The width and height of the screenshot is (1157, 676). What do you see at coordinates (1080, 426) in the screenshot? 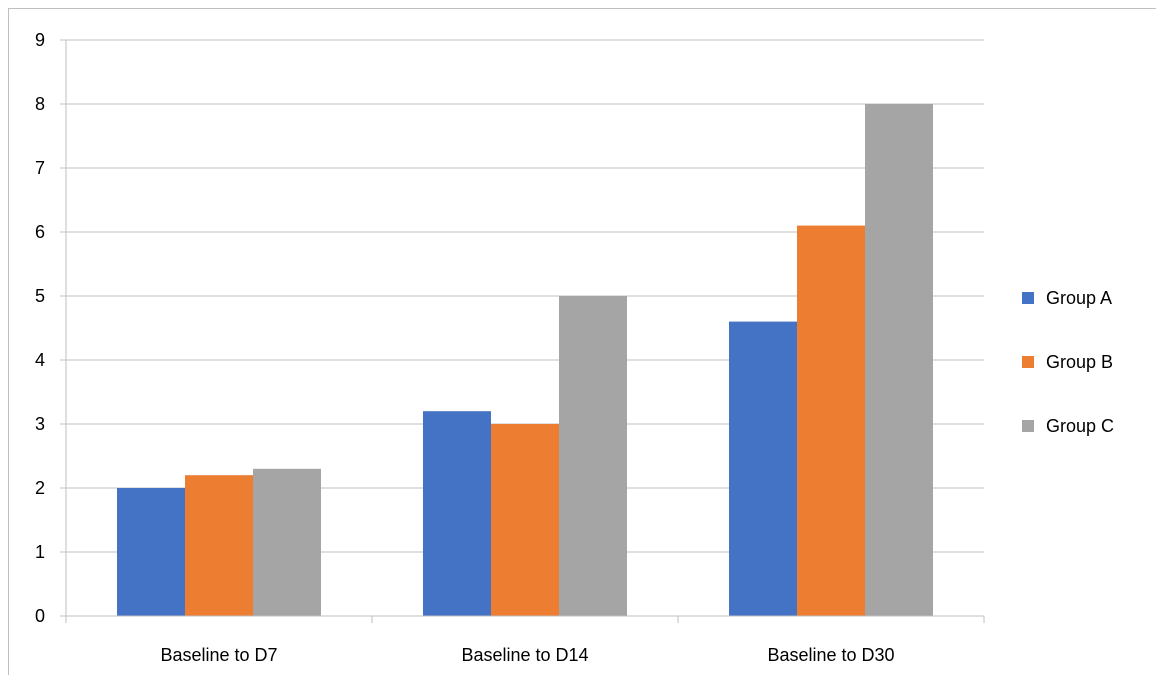
I see `legend-label: Group C` at bounding box center [1080, 426].